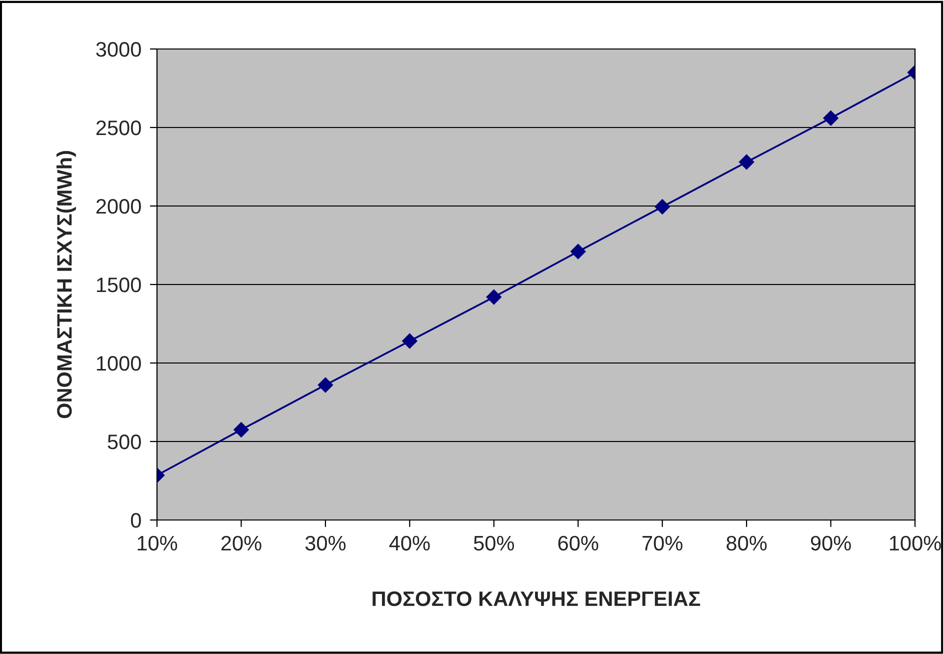 This screenshot has width=944, height=654. I want to click on x-tick-label: 60%, so click(578, 543).